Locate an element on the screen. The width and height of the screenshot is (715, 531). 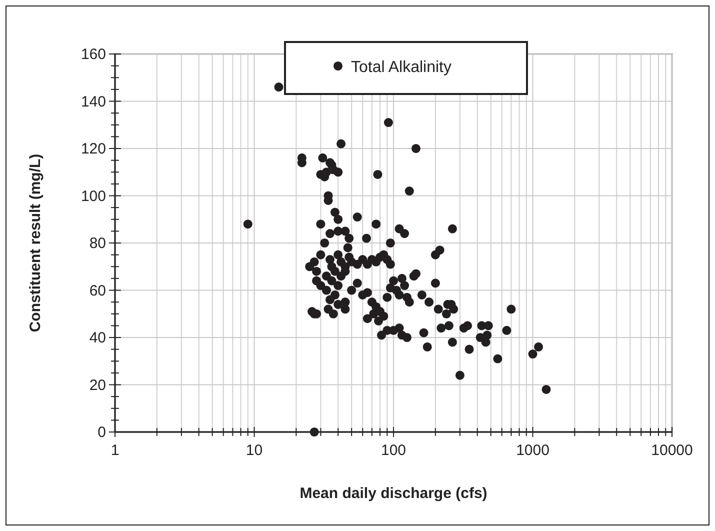
y-tick-label: 140 is located at coordinates (93, 101).